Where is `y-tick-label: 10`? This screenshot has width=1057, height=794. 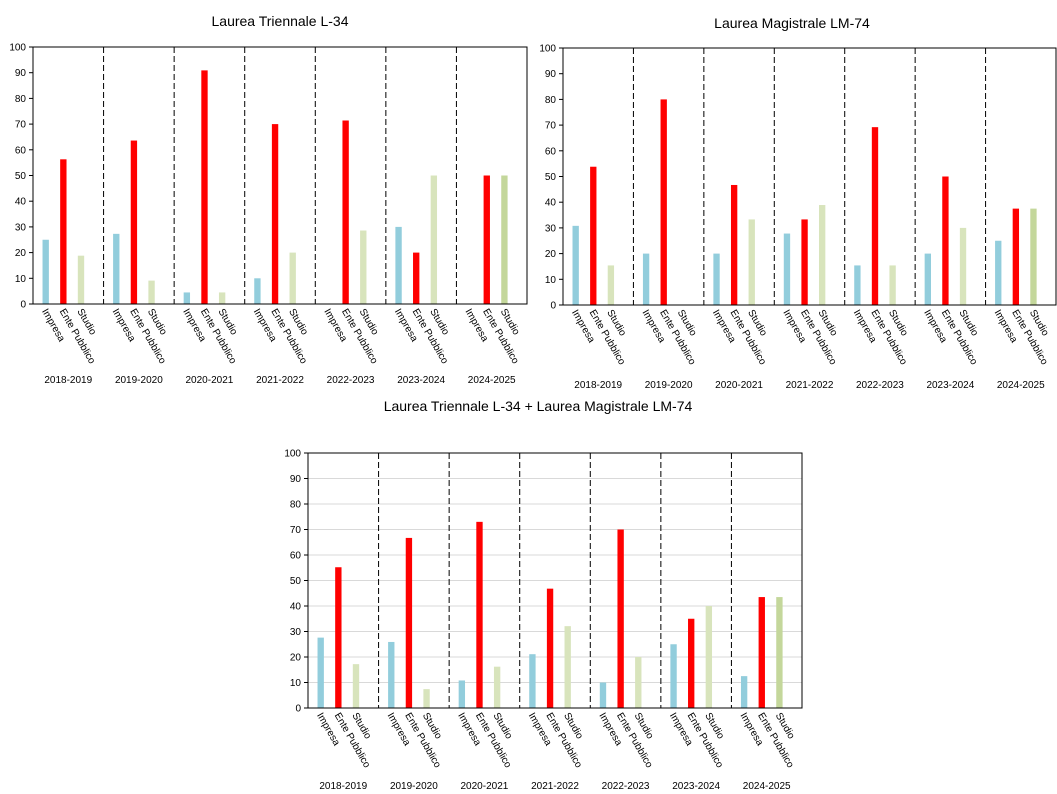
y-tick-label: 10 is located at coordinates (551, 280).